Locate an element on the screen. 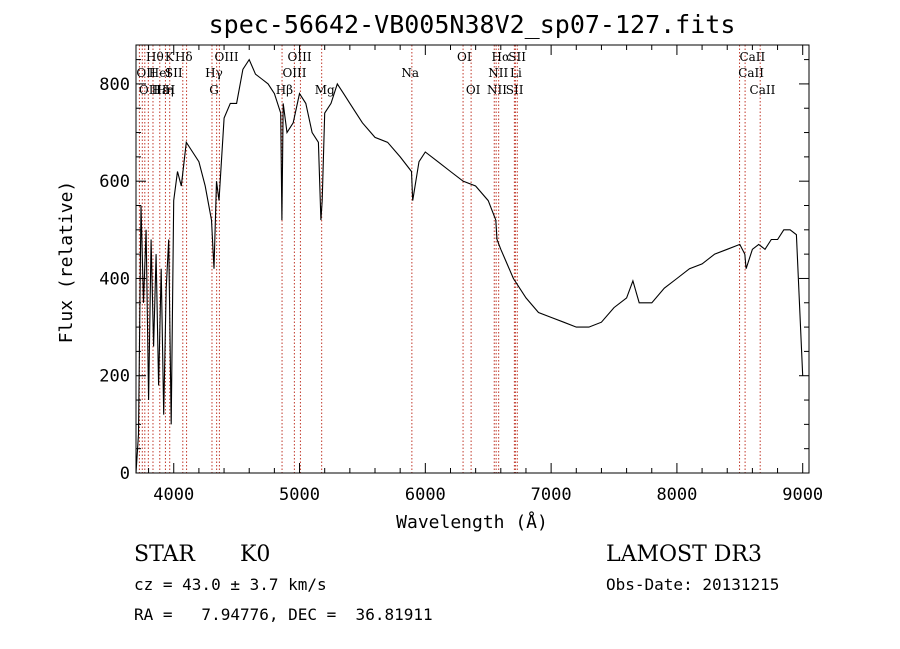 This screenshot has width=900, height=649. line-label: Hη is located at coordinates (165, 90).